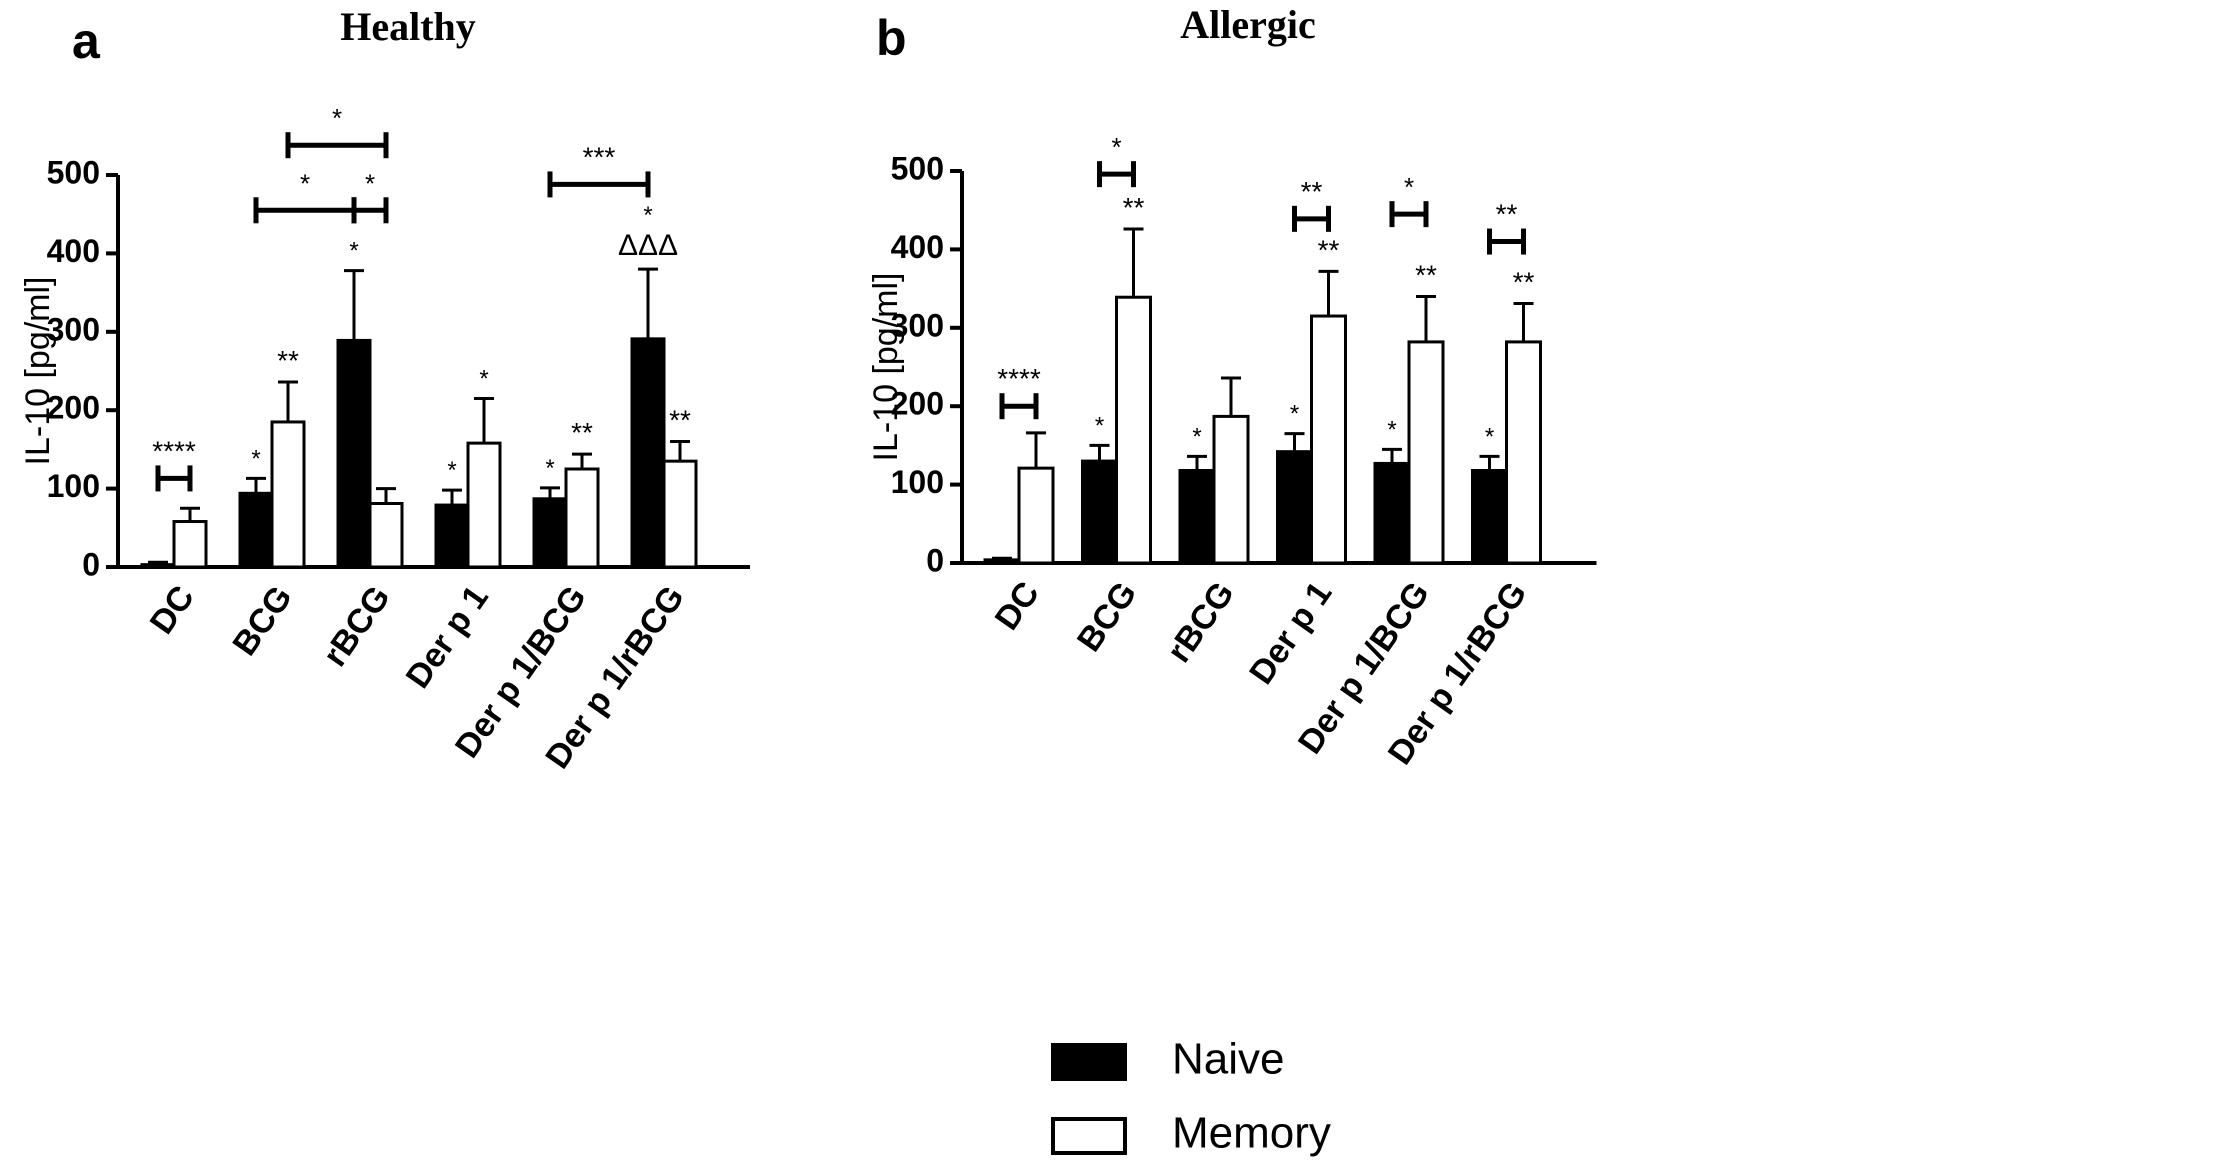 The image size is (2217, 1173). What do you see at coordinates (599, 156) in the screenshot?
I see `bracket-label: ***` at bounding box center [599, 156].